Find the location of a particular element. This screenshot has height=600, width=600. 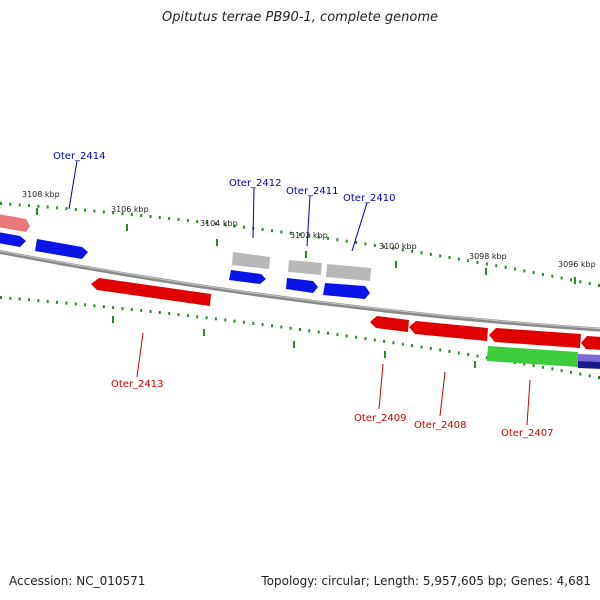

gene-feature-red is located at coordinates (535, 338).